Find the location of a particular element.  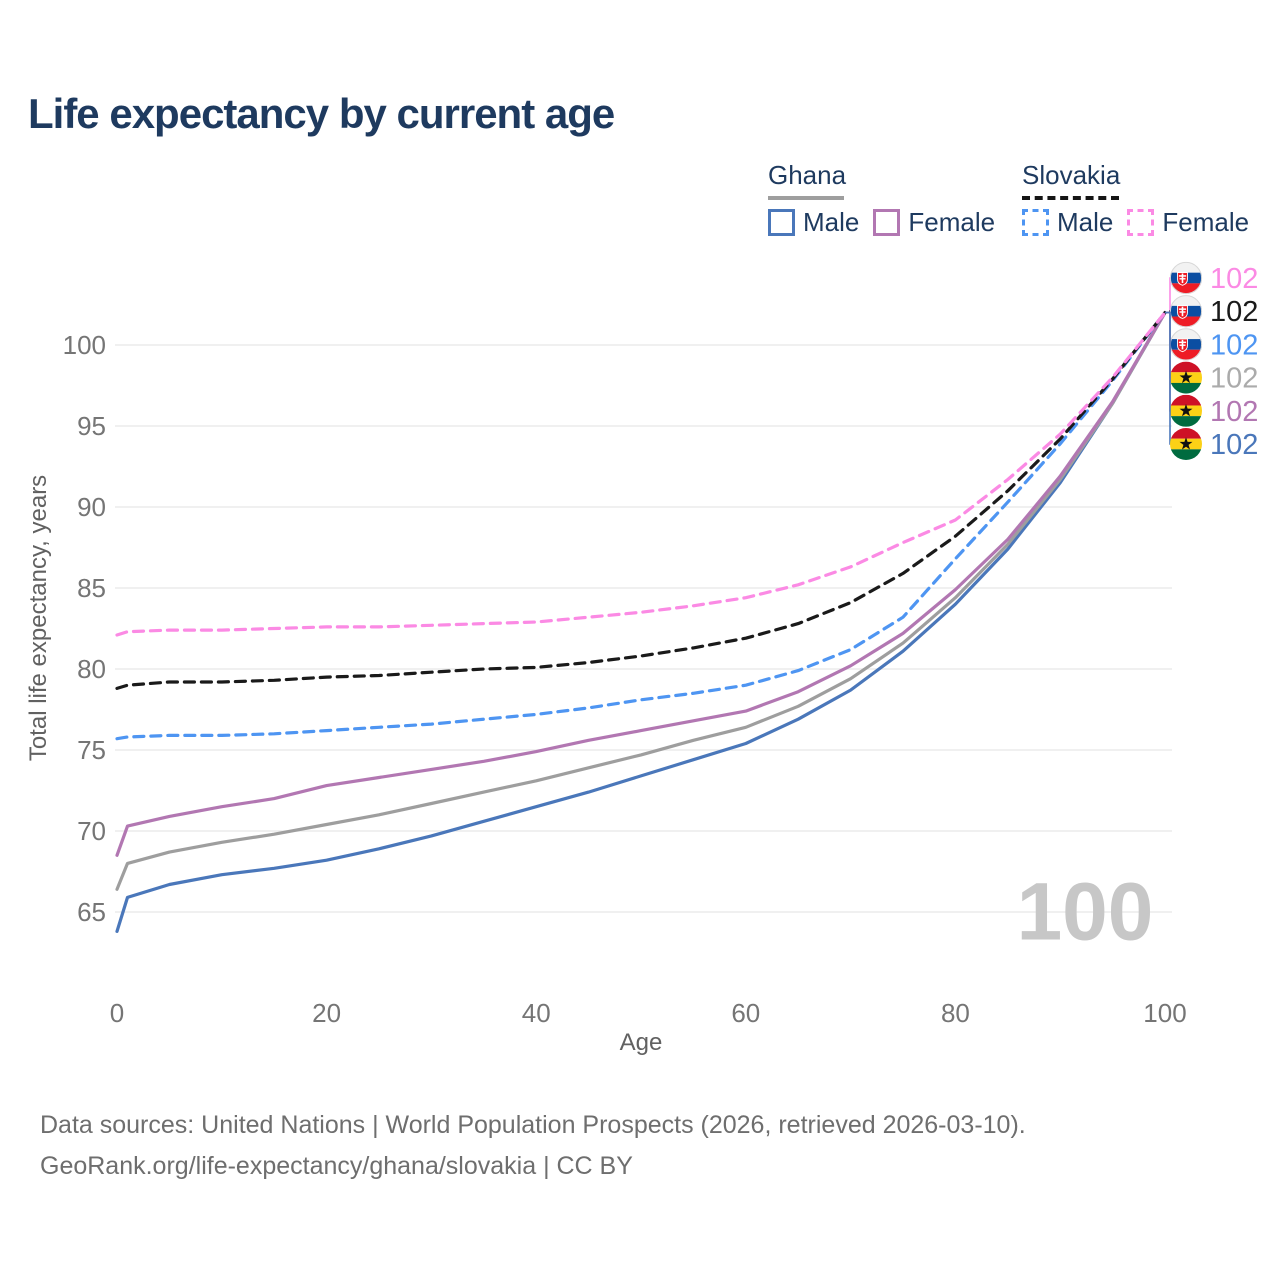

x-tick-label: 40 is located at coordinates (536, 1013).